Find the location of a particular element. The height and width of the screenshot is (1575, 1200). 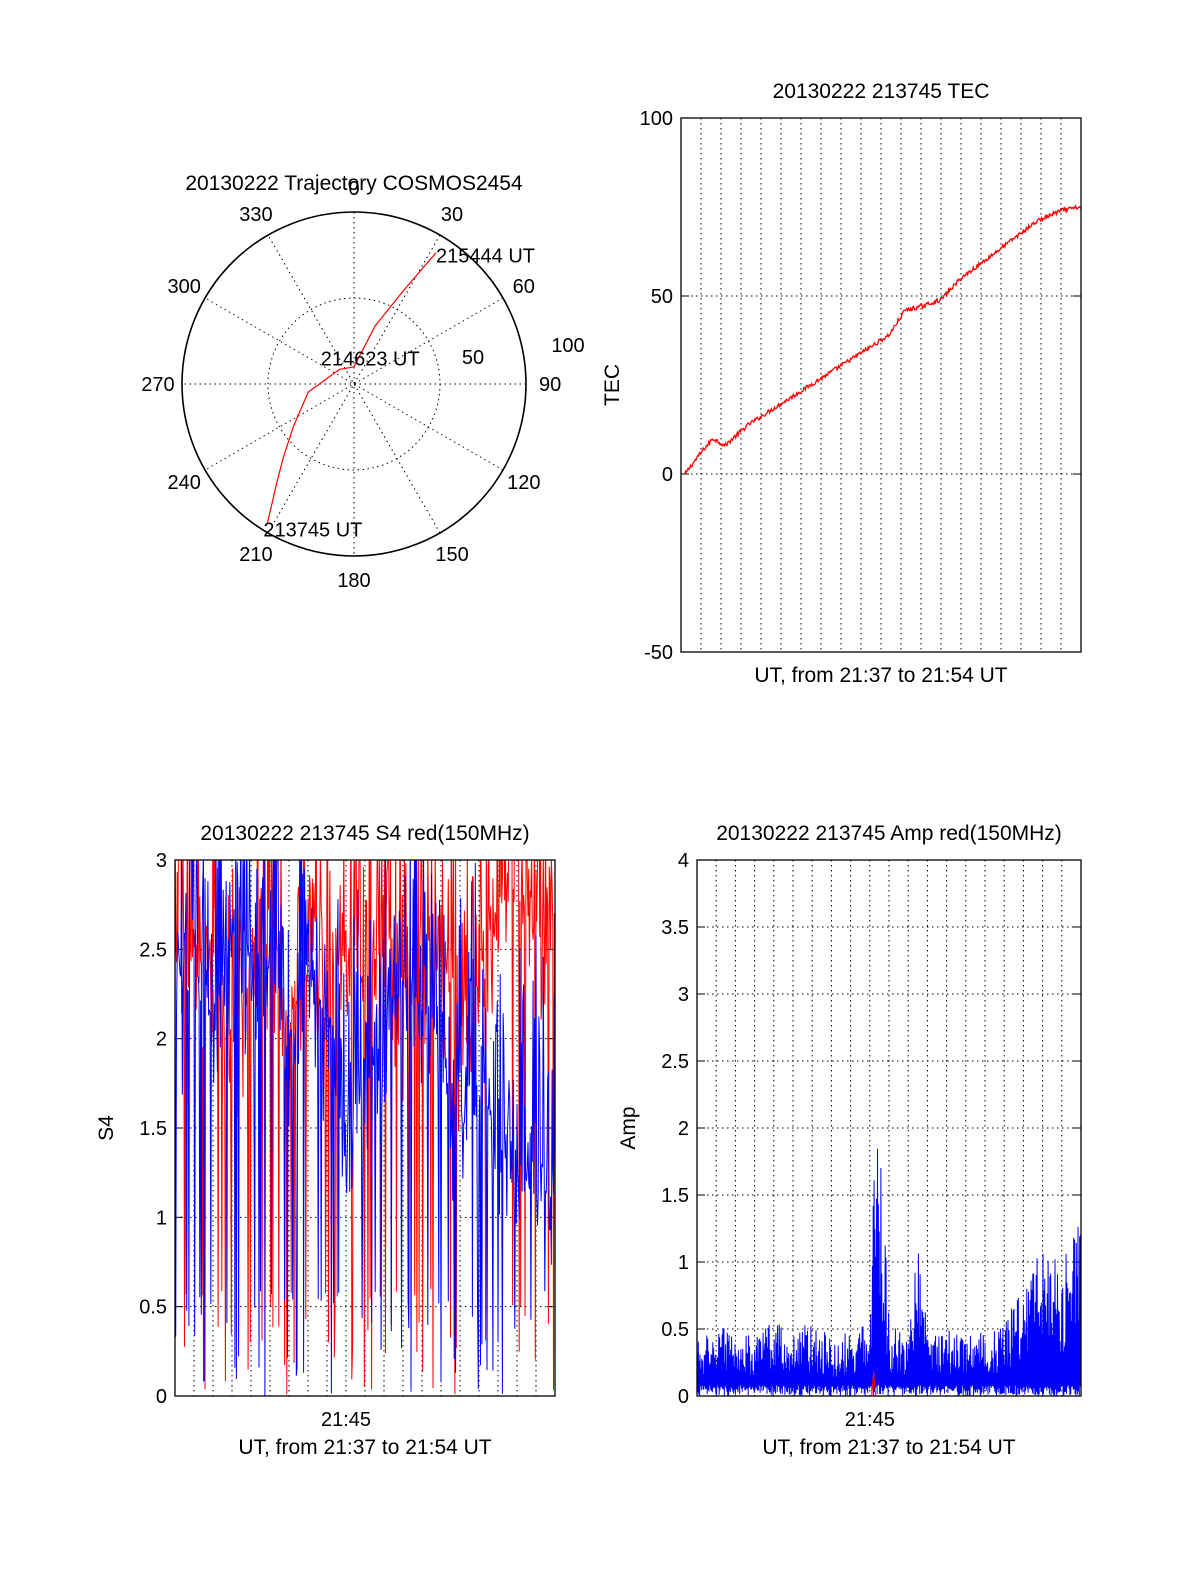

polar-angle-label: 90 is located at coordinates (550, 385).